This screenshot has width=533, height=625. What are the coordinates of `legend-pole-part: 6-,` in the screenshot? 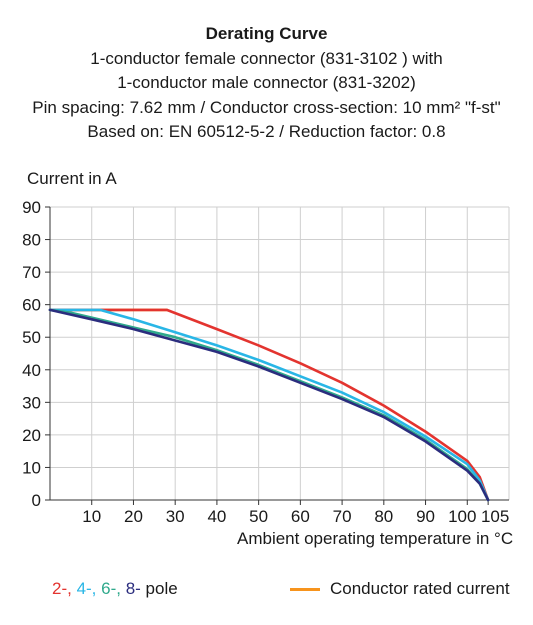 It's located at (113, 588).